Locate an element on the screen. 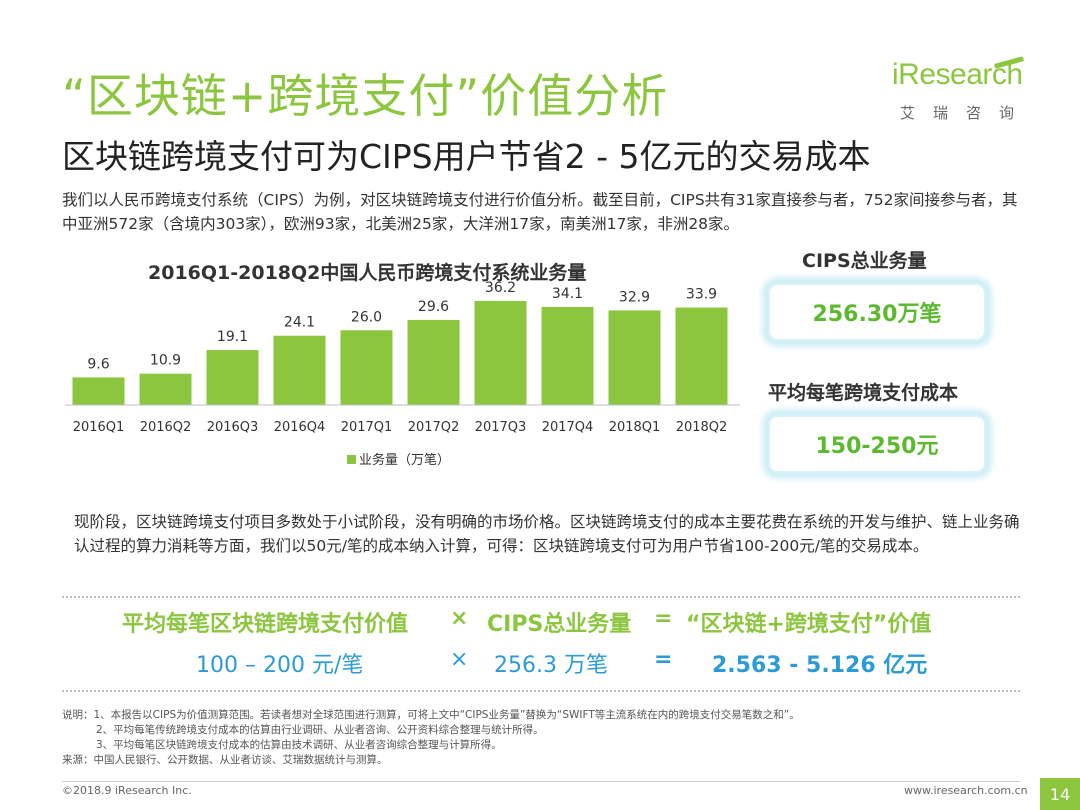 The height and width of the screenshot is (810, 1080). bar-2017Q2 is located at coordinates (433, 362).